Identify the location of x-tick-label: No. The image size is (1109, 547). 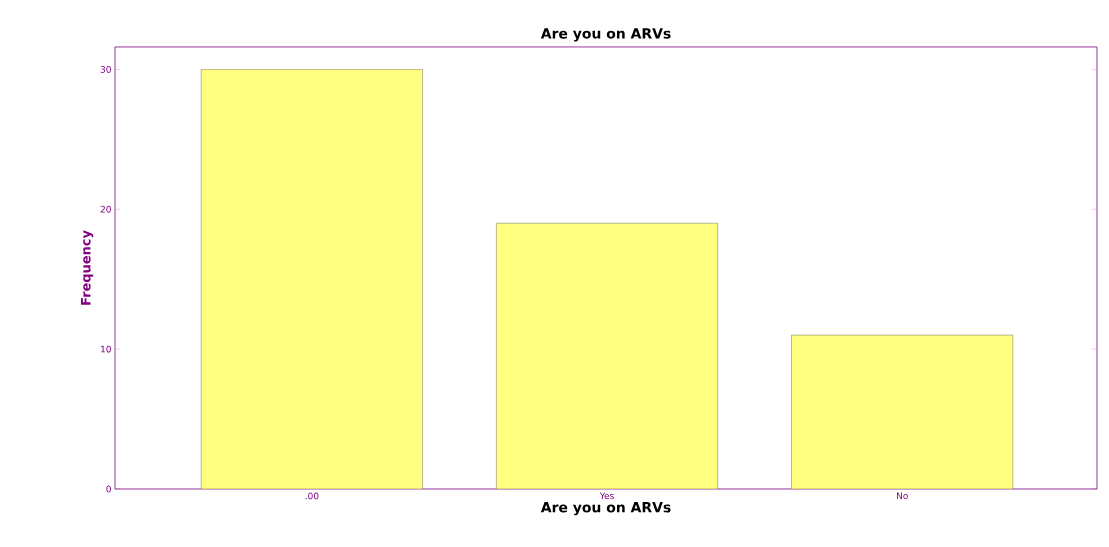
(902, 496).